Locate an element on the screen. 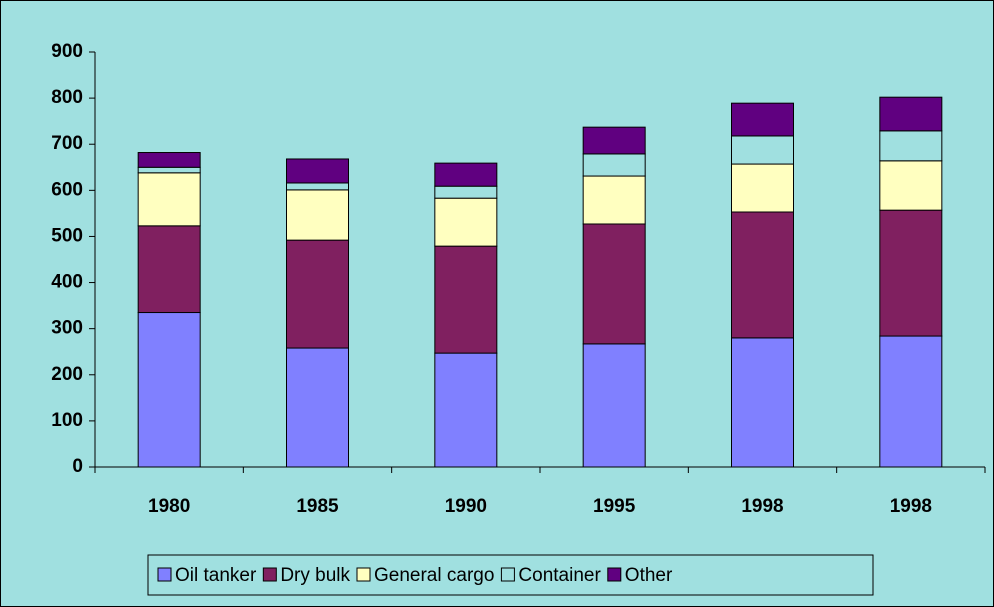 Image resolution: width=994 pixels, height=607 pixels. y-tick-label: 0 is located at coordinates (77, 466).